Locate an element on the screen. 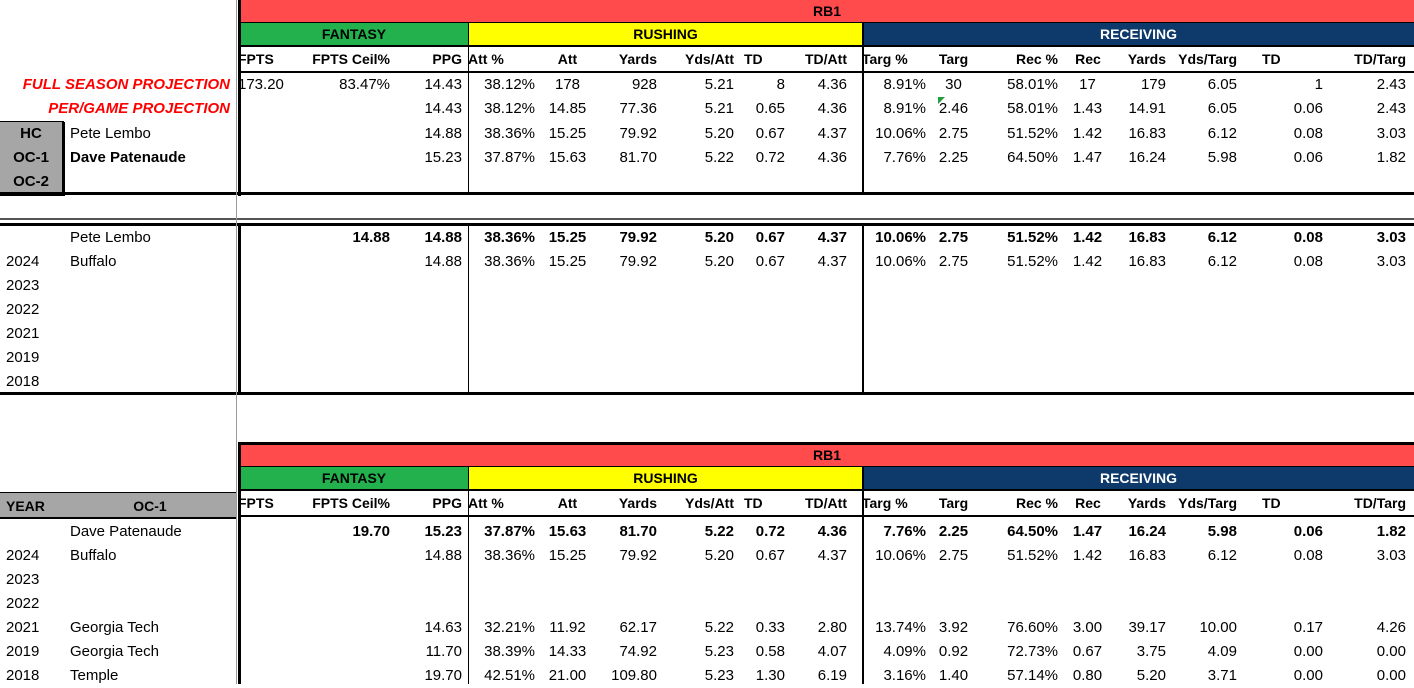  oc-top-line is located at coordinates (826, 443).